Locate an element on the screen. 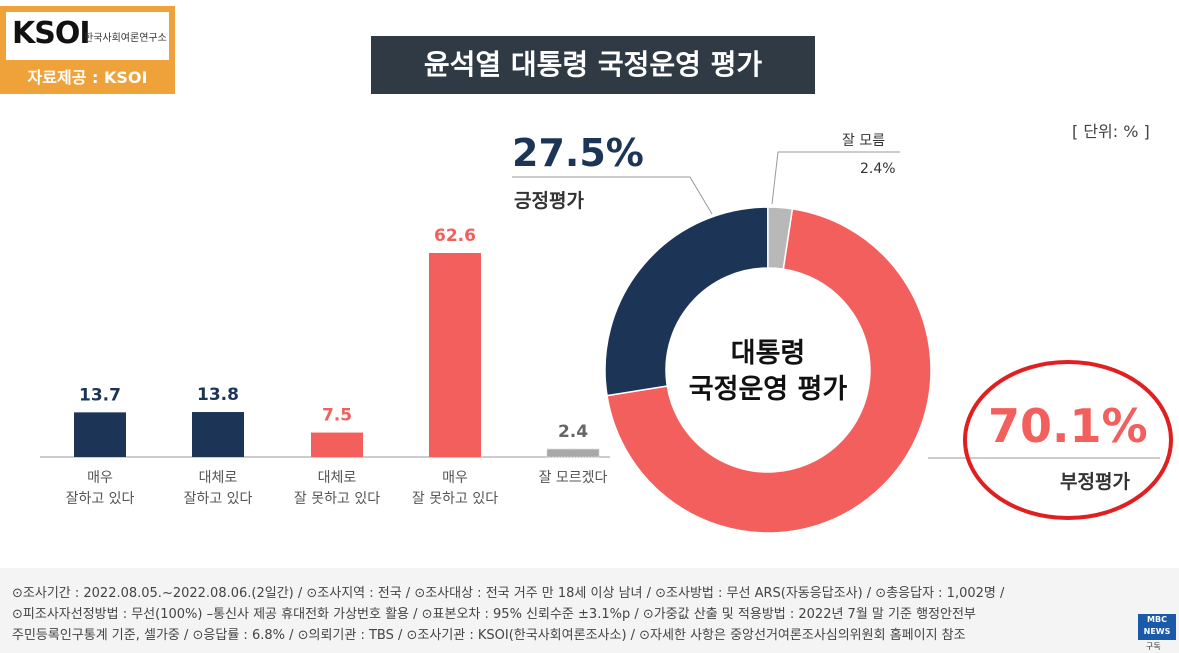  unknown-leader-line is located at coordinates (835, 178).